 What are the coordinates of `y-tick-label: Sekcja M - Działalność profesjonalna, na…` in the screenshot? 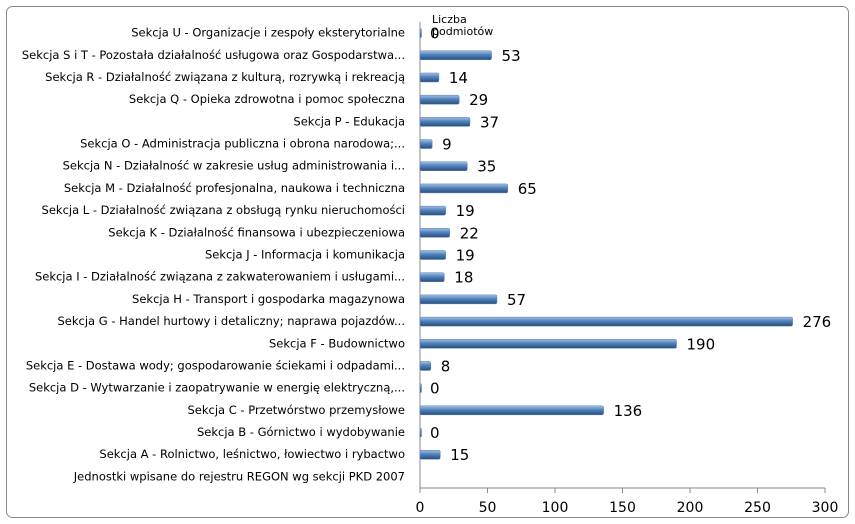 It's located at (234, 188).